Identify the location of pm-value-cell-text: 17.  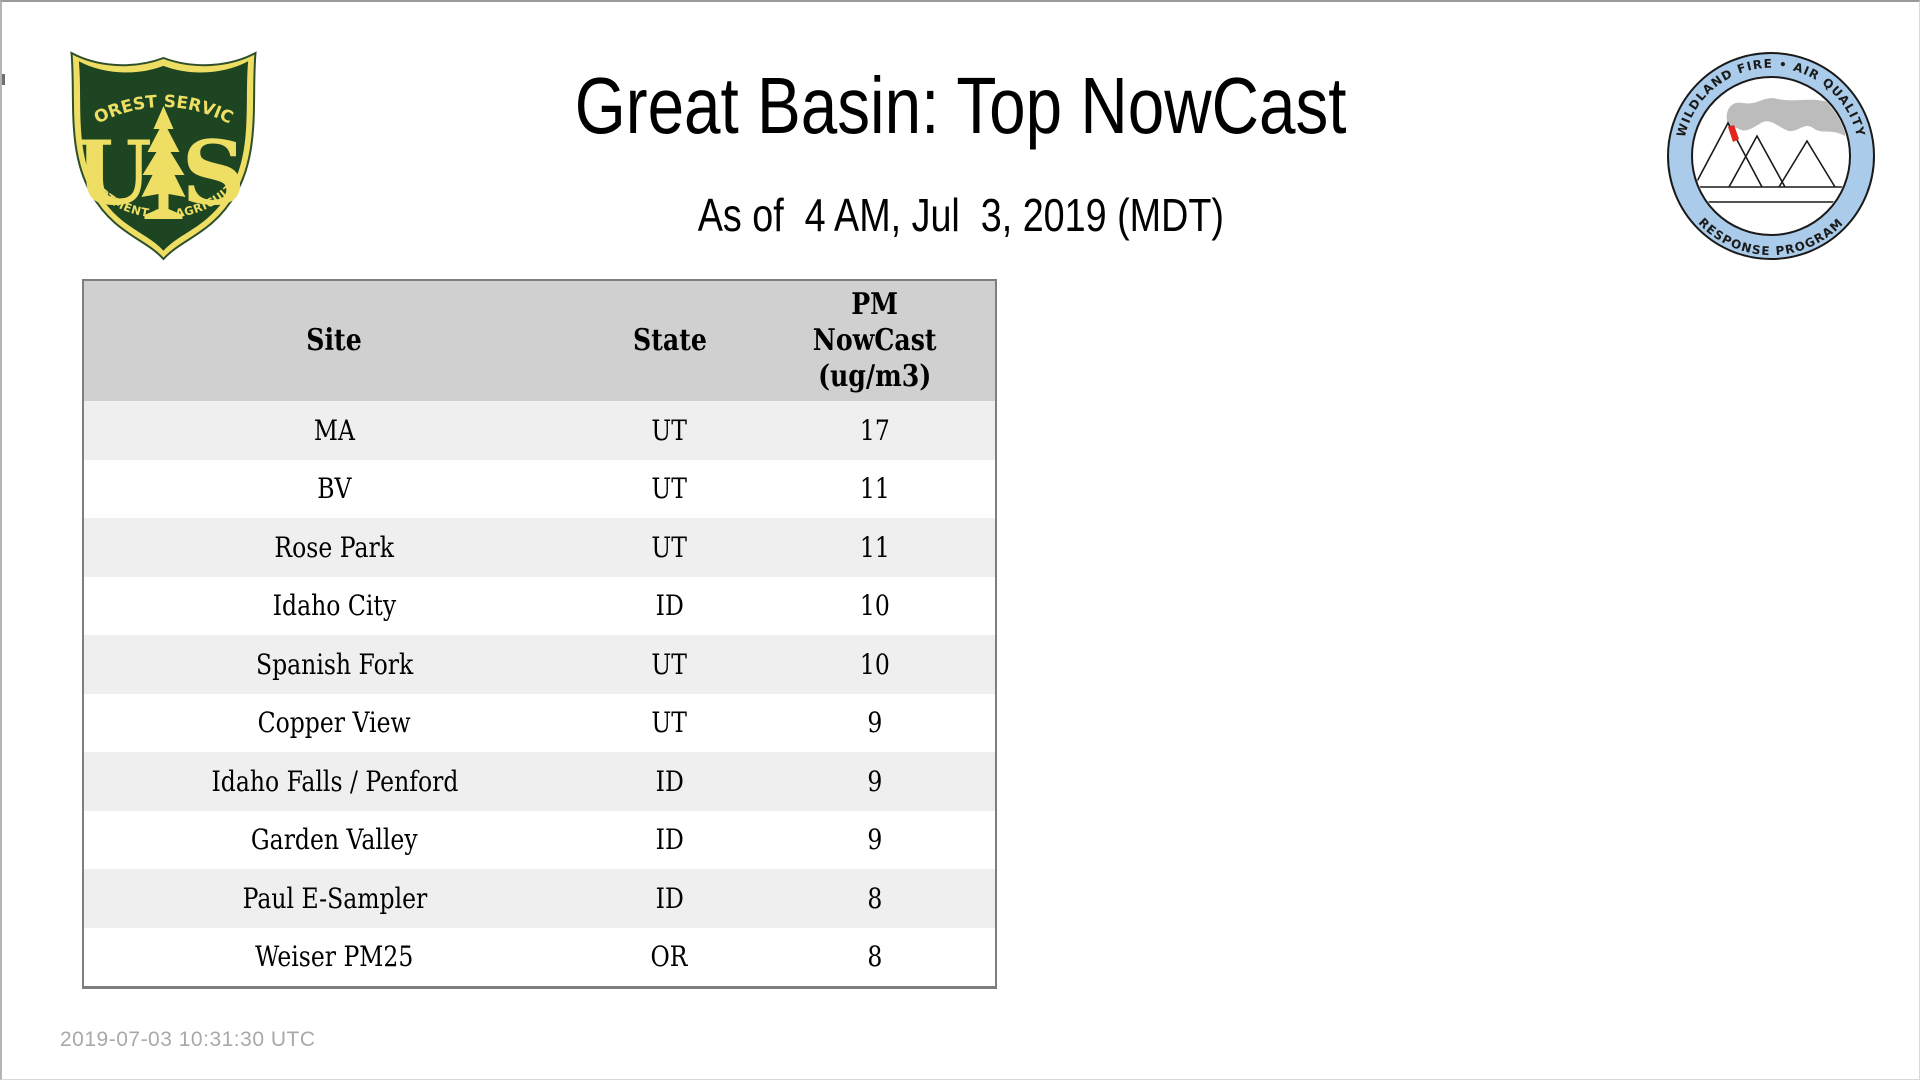
(874, 430).